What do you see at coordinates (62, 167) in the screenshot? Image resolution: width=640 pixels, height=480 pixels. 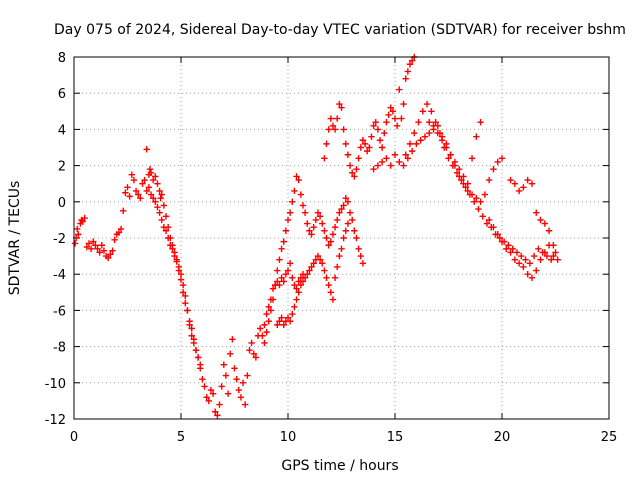 I see `y-tick-label: 2` at bounding box center [62, 167].